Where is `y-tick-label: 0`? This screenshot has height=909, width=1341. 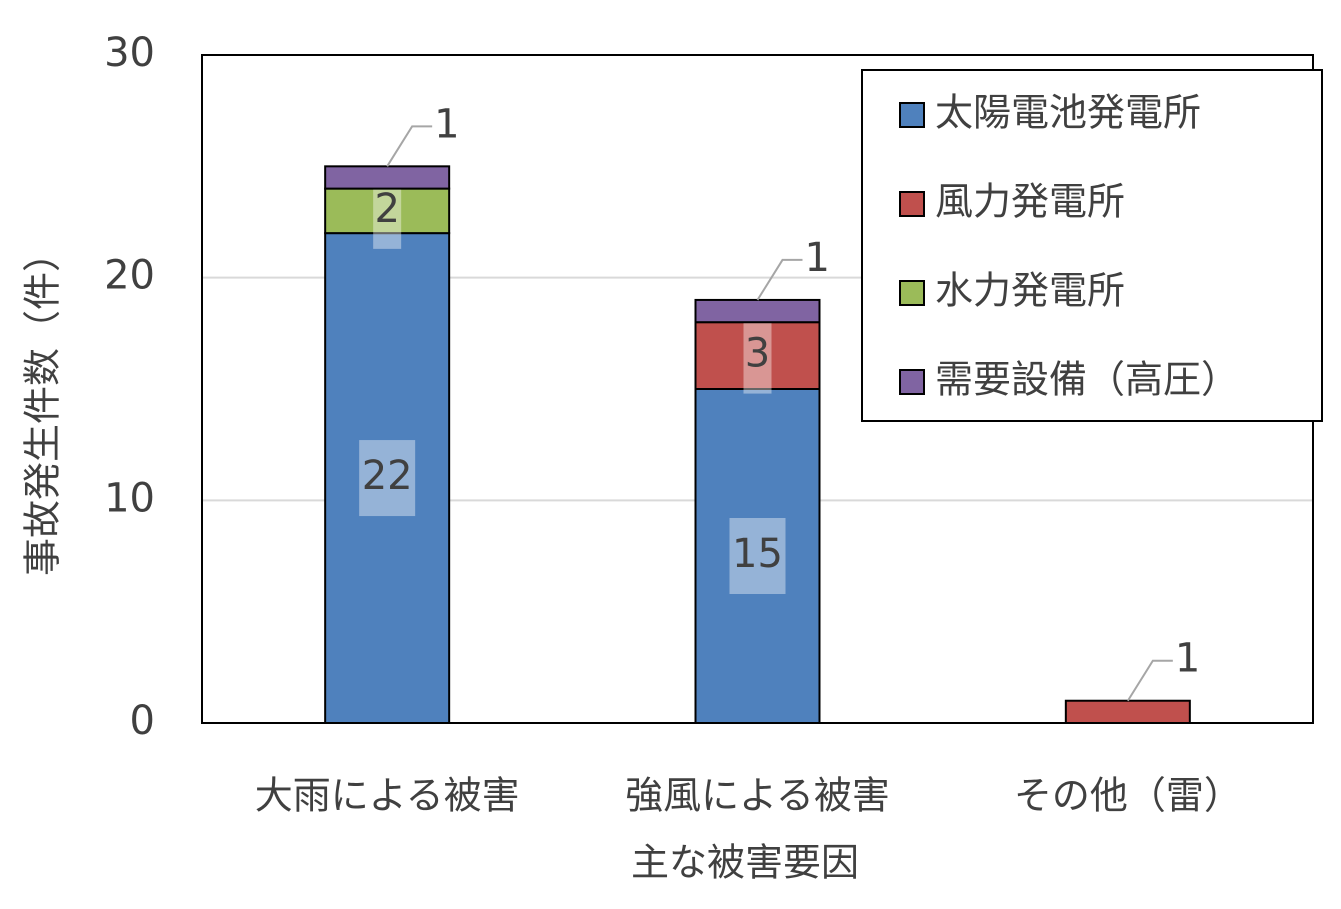
y-tick-label: 0 is located at coordinates (142, 721).